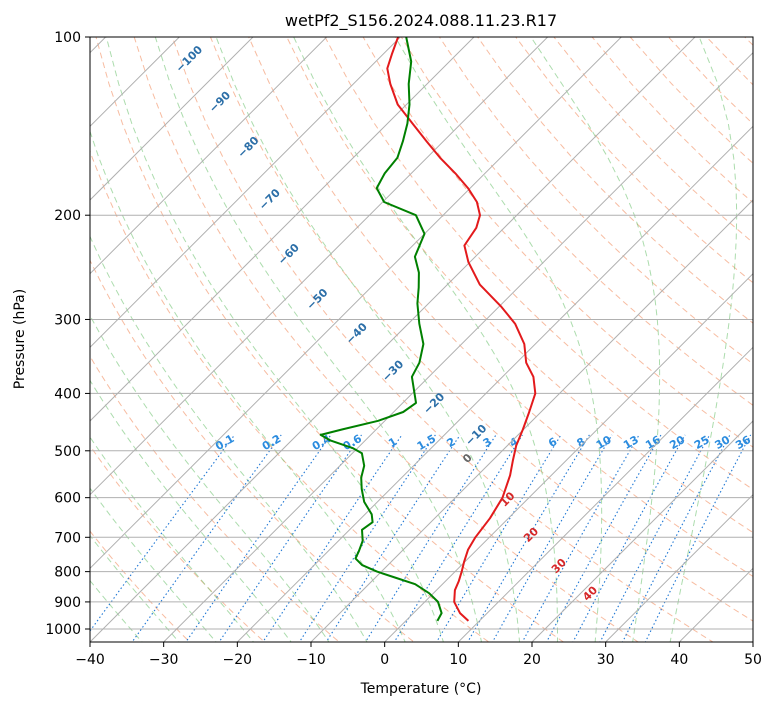 This screenshot has height=708, width=775. What do you see at coordinates (67, 38) in the screenshot?
I see `y-tick-label: 100` at bounding box center [67, 38].